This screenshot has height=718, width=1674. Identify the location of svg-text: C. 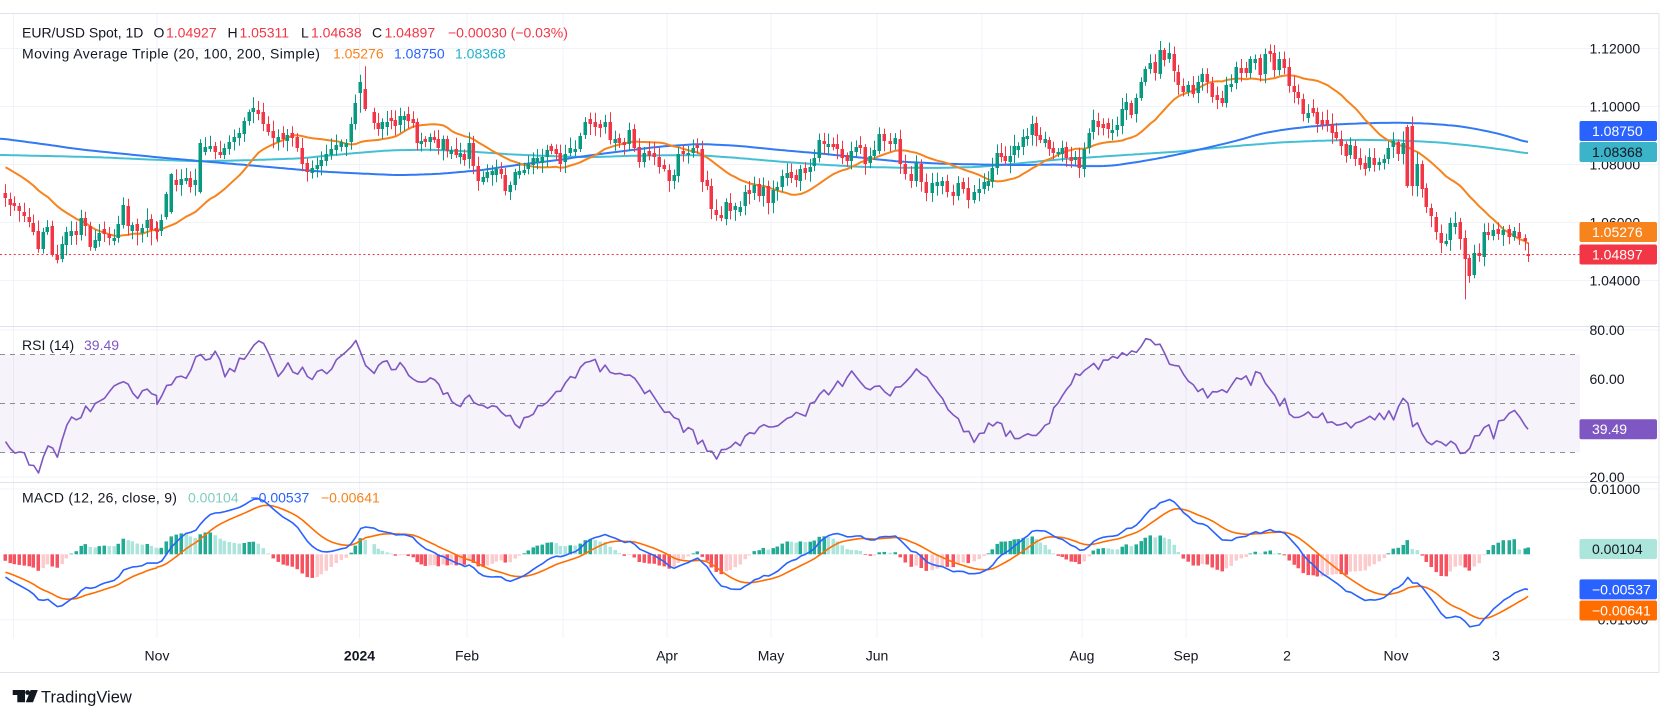
(377, 33).